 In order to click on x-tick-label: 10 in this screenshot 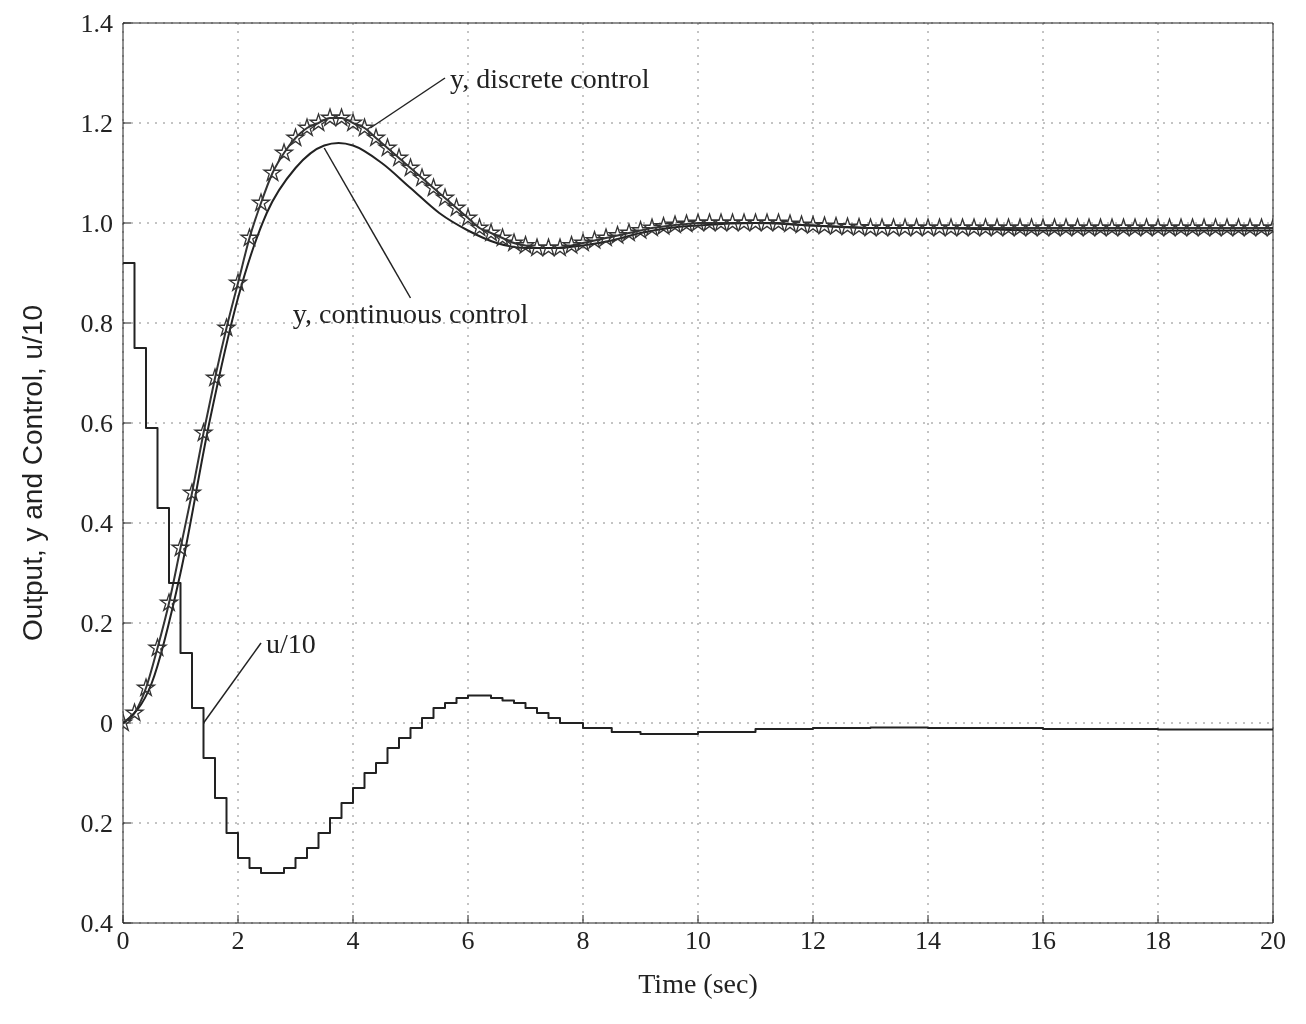, I will do `click(698, 941)`.